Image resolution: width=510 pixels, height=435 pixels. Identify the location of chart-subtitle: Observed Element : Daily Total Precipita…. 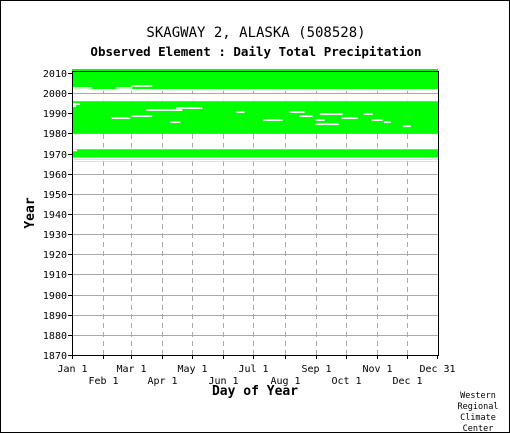
(256, 51).